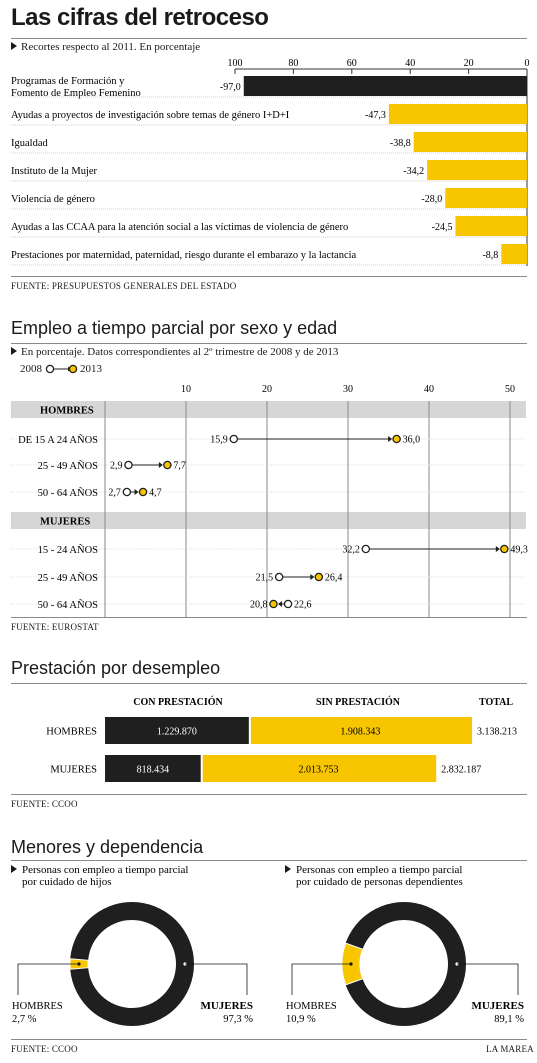 The height and width of the screenshot is (1063, 537). I want to click on unemployment-value-sin: 2.013.753, so click(318, 770).